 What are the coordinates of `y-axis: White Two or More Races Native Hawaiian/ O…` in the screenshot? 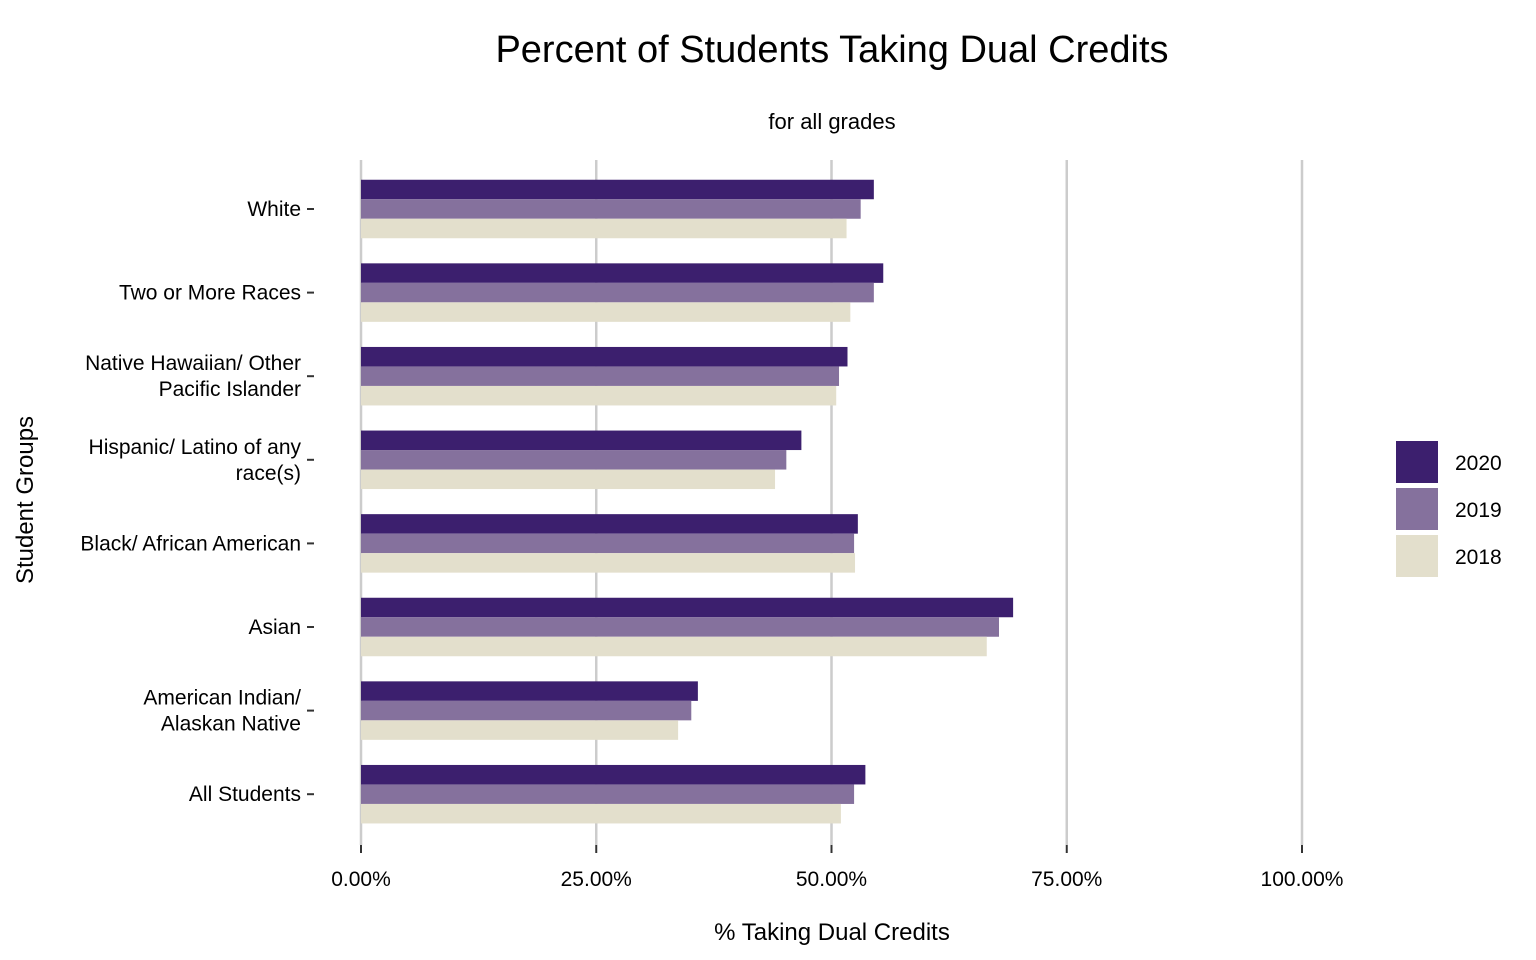 It's located at (197, 502).